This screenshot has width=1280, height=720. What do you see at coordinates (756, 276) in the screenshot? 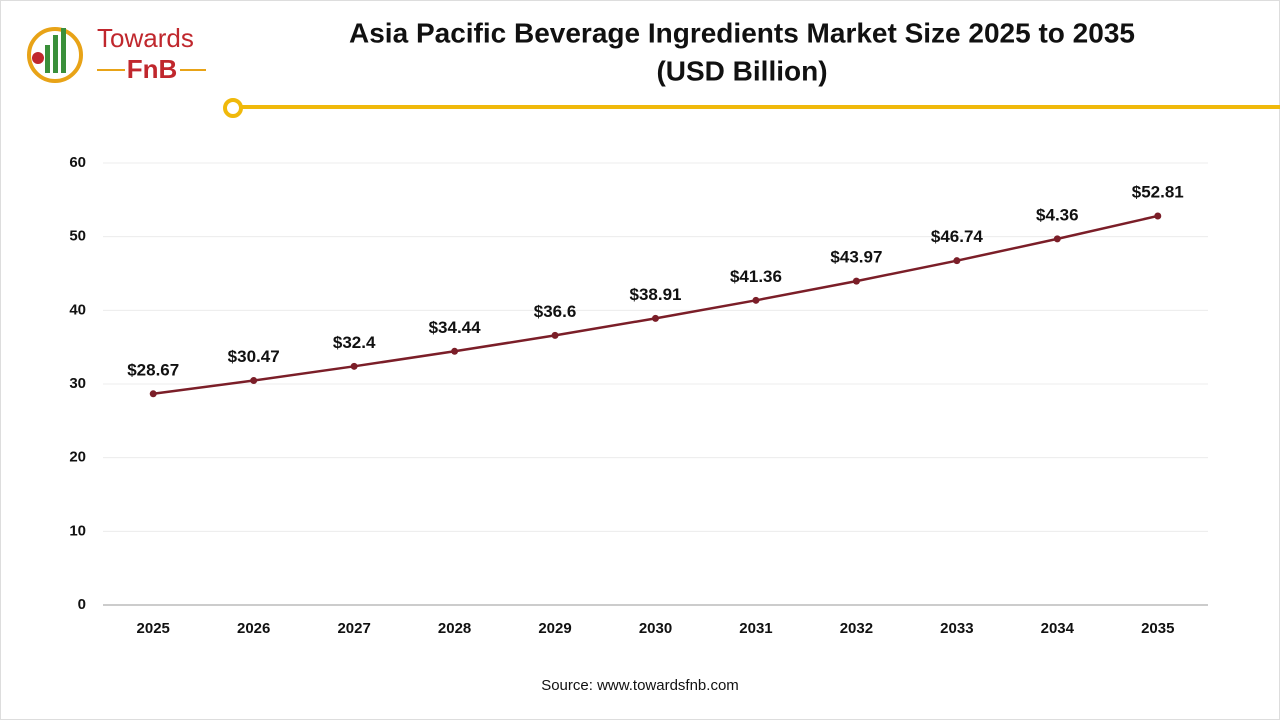
I see `data-label: $41.36` at bounding box center [756, 276].